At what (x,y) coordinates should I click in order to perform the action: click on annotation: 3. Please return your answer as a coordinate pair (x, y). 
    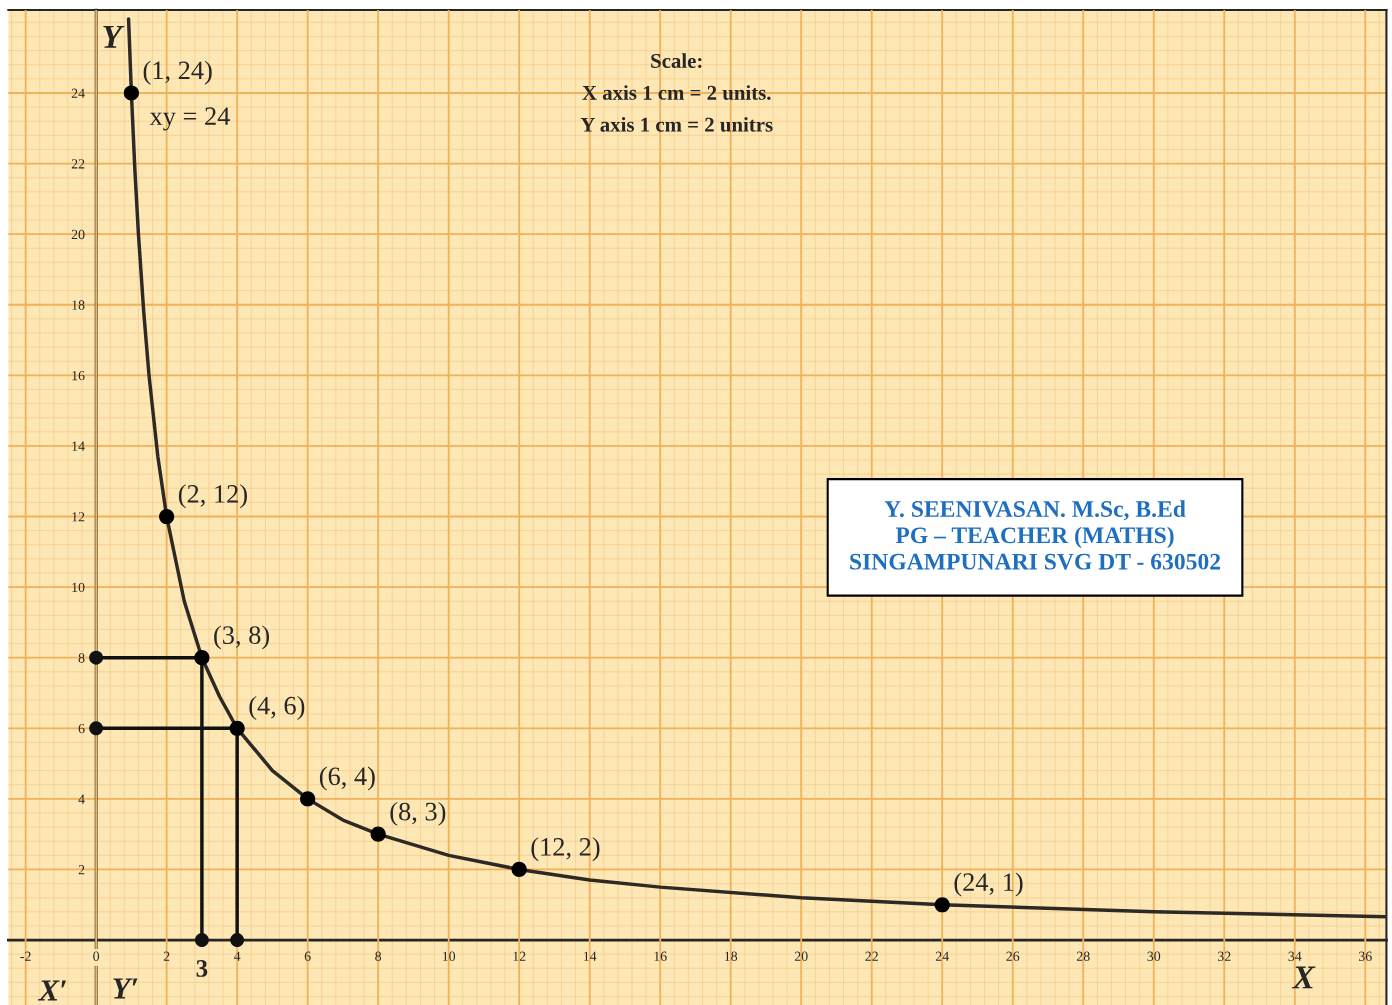
    Looking at the image, I should click on (202, 968).